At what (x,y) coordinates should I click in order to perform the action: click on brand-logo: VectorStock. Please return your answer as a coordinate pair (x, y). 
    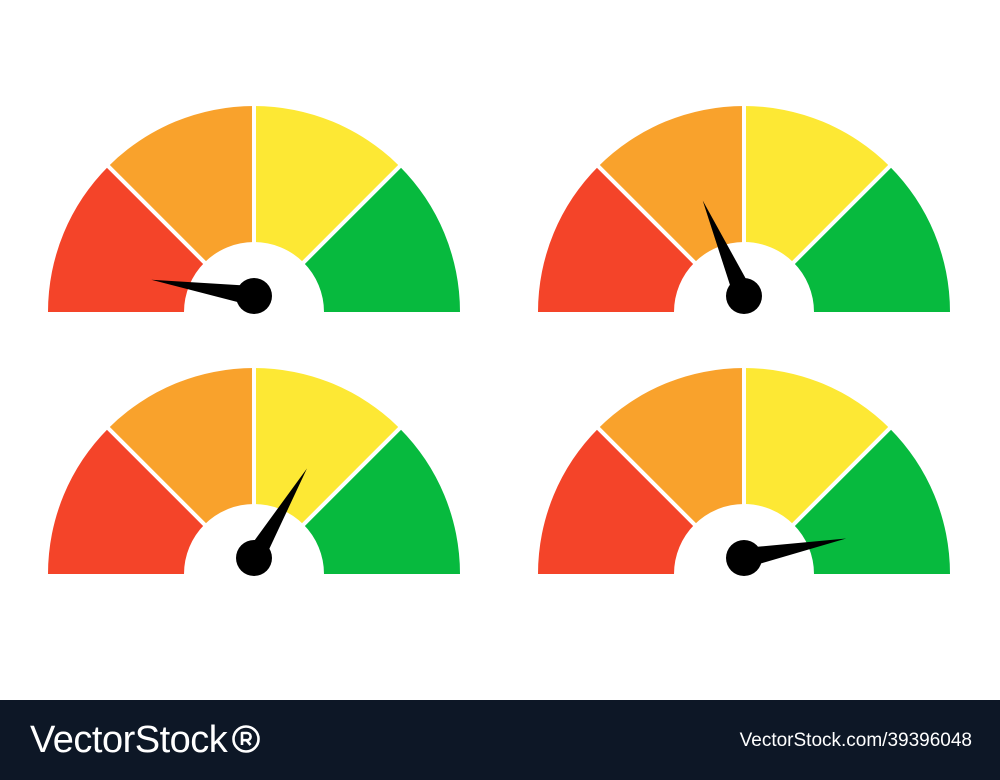
    Looking at the image, I should click on (145, 740).